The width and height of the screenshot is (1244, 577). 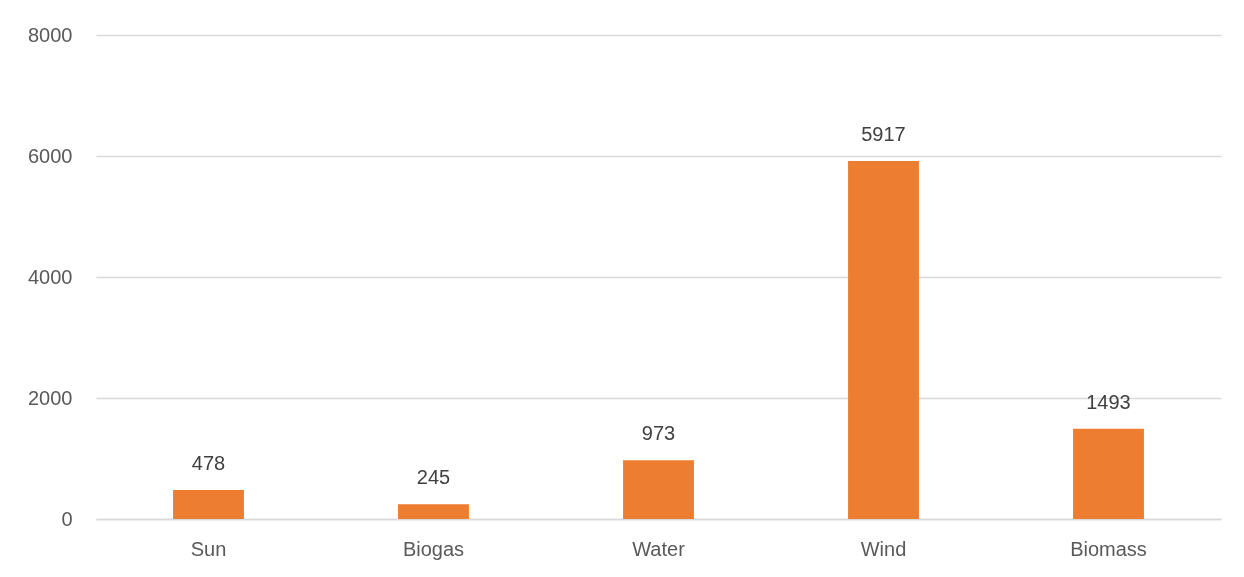 I want to click on y-tick-label: 8000, so click(x=50, y=34).